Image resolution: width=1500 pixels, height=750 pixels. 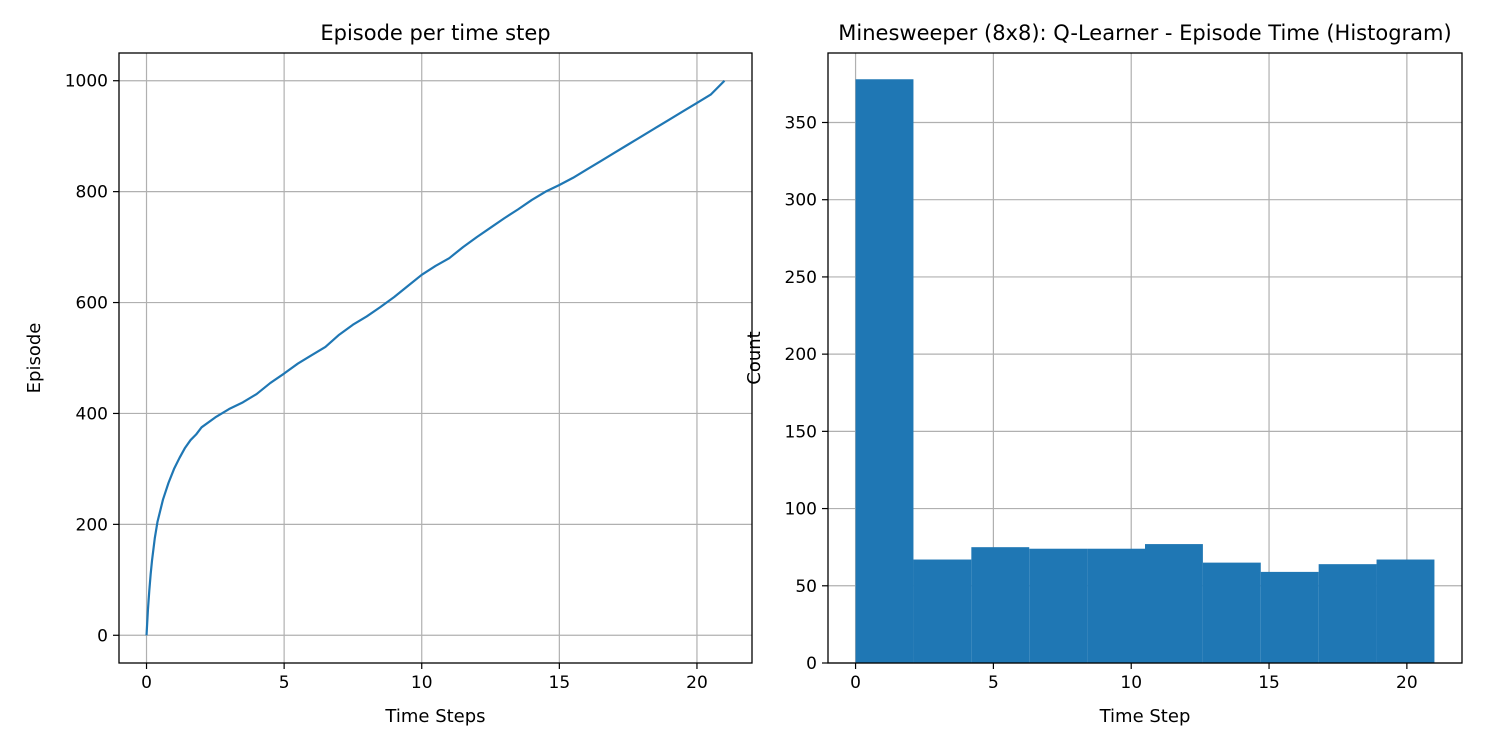 What do you see at coordinates (435, 33) in the screenshot?
I see `chart-title: Episode per time step` at bounding box center [435, 33].